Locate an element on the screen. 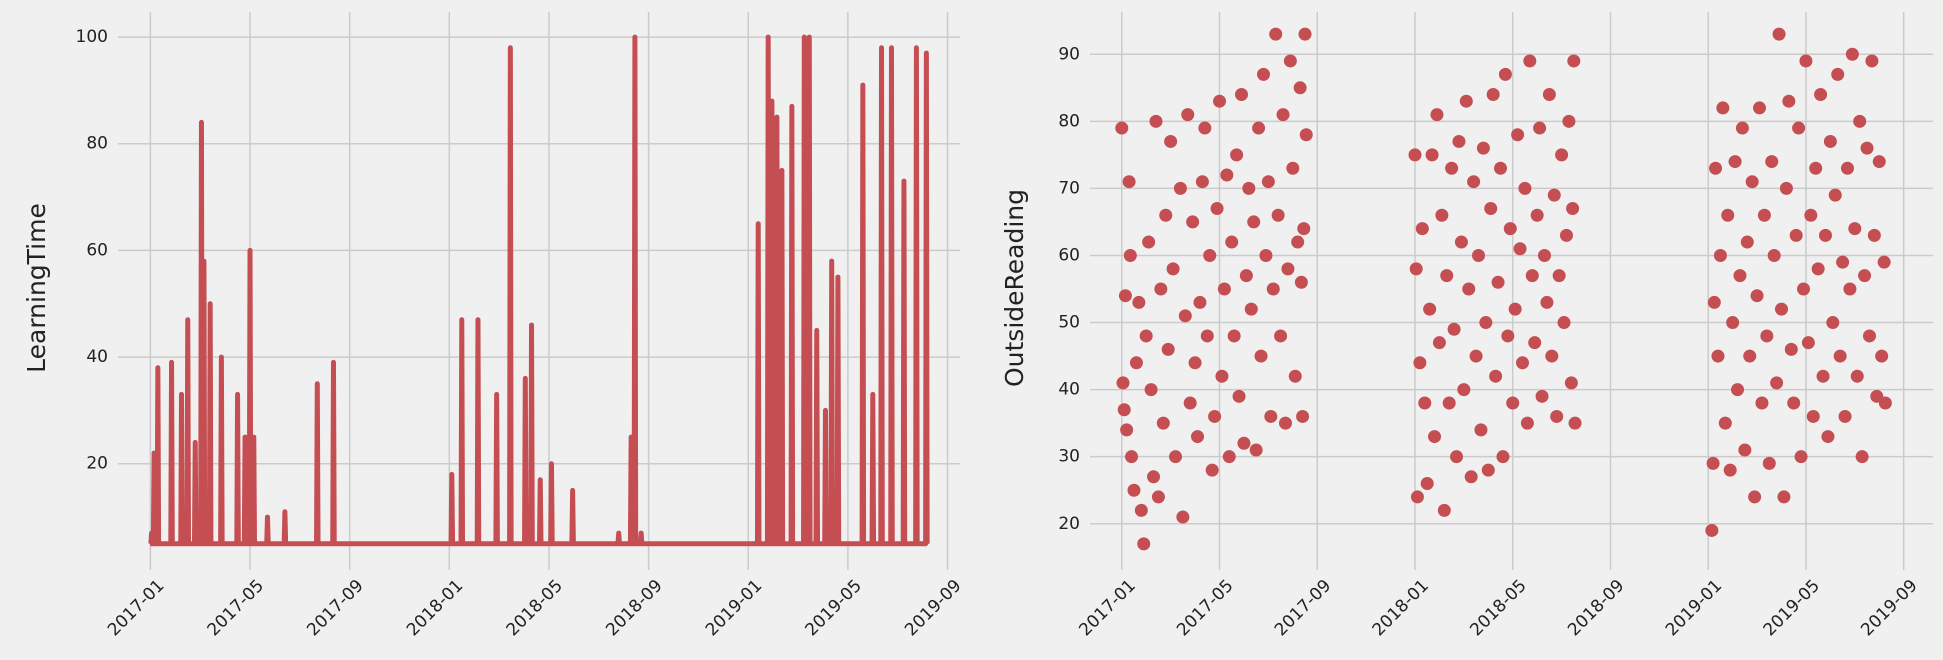 The height and width of the screenshot is (660, 1943). x-tick-label: 2017-09 is located at coordinates (335, 608).